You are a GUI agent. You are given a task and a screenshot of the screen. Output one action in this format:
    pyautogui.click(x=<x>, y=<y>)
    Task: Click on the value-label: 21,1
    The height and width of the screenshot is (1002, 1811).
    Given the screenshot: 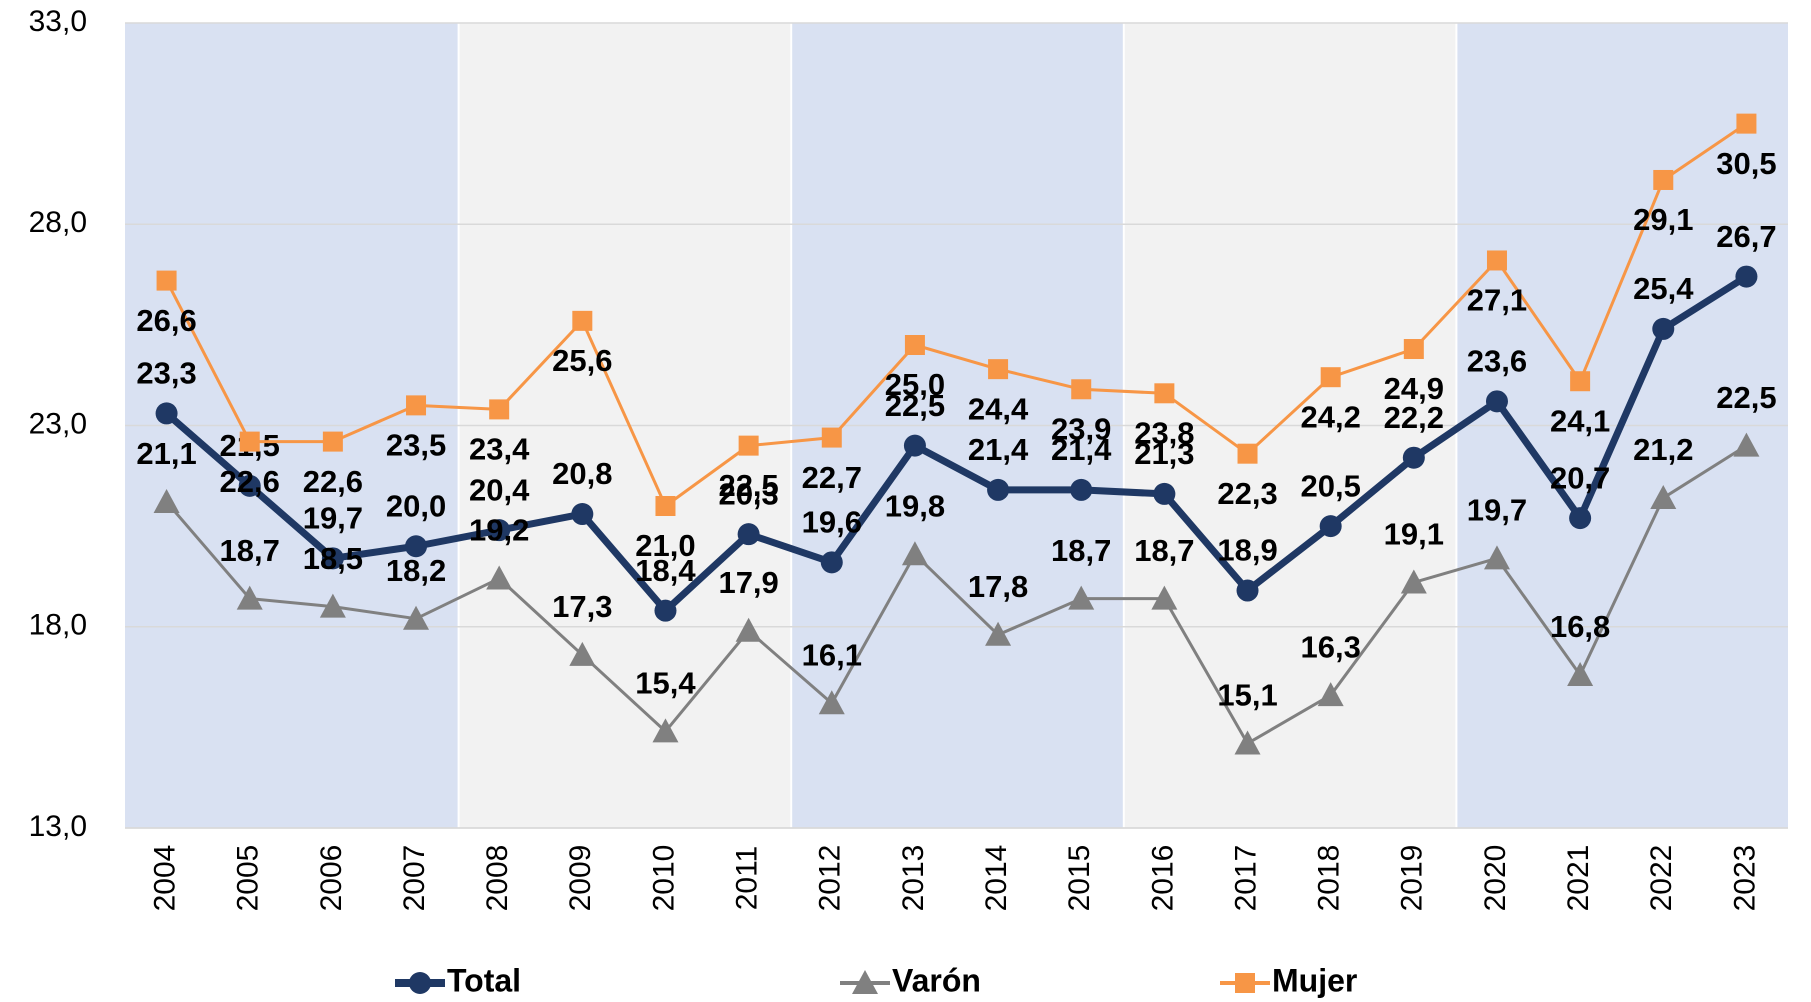 What is the action you would take?
    pyautogui.click(x=166, y=453)
    